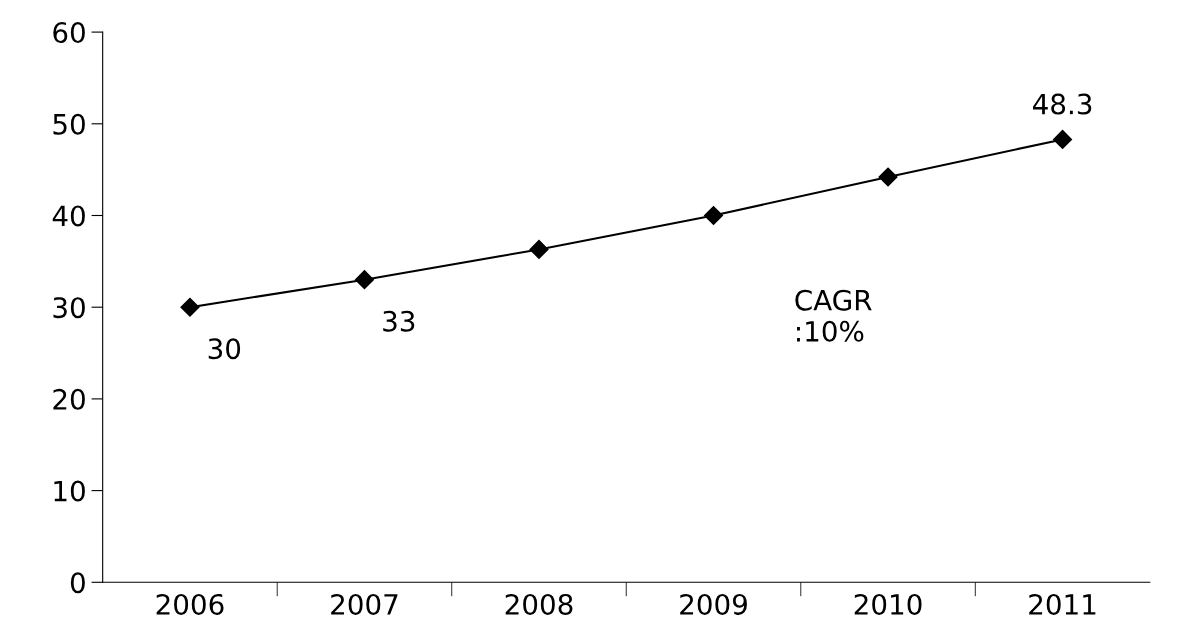 The width and height of the screenshot is (1194, 642). Describe the element at coordinates (888, 604) in the screenshot. I see `x-tick-label: 2010` at that location.